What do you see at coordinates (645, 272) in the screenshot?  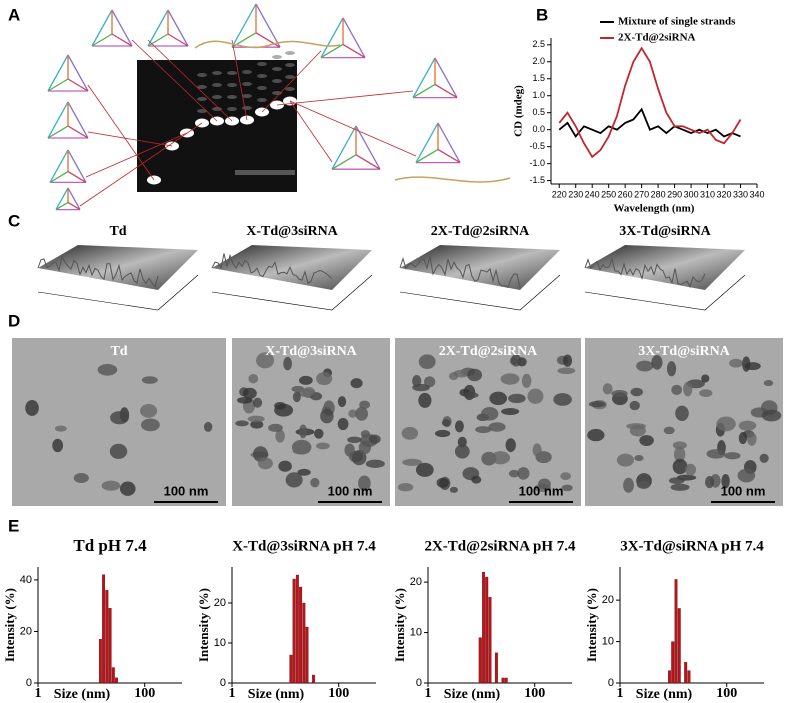 I see `afm-peaks` at bounding box center [645, 272].